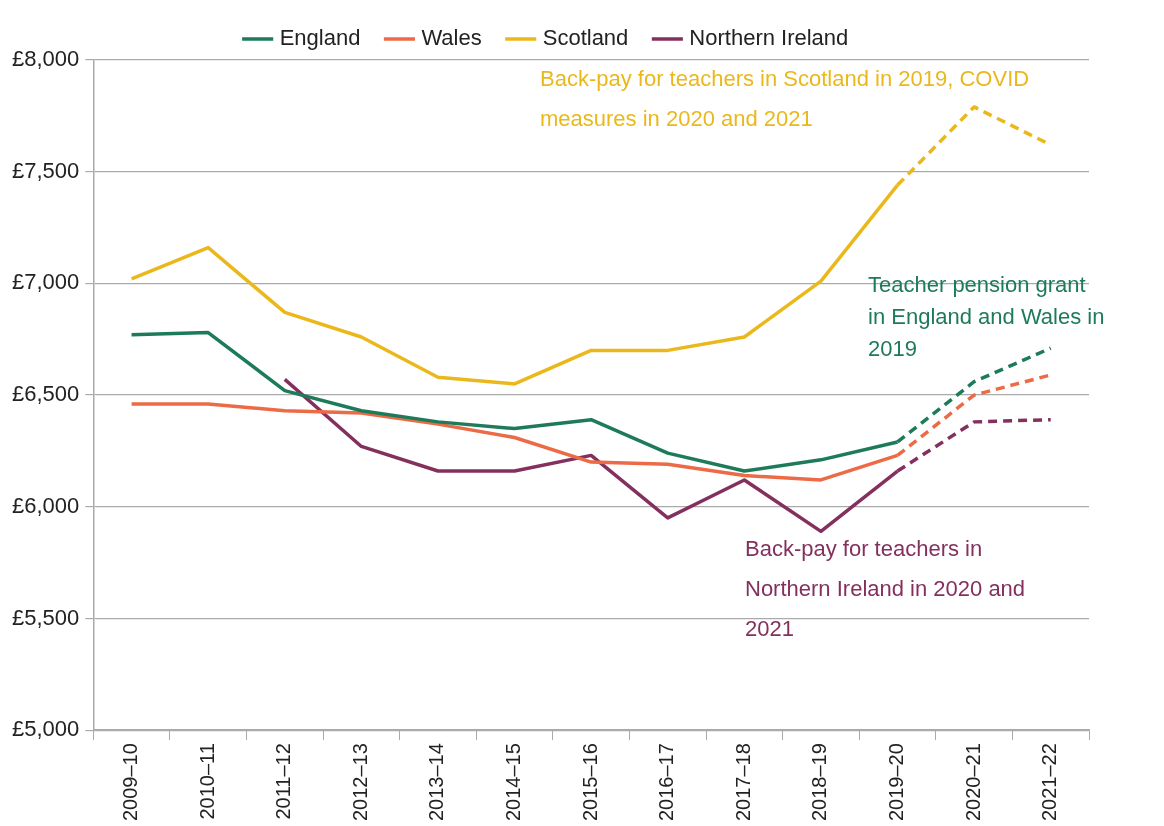 The width and height of the screenshot is (1164, 826). Describe the element at coordinates (785, 99) in the screenshot. I see `annotation: Back-pay for teachers in Scotland in 2019, COVID measures in 2020 and 2021` at that location.